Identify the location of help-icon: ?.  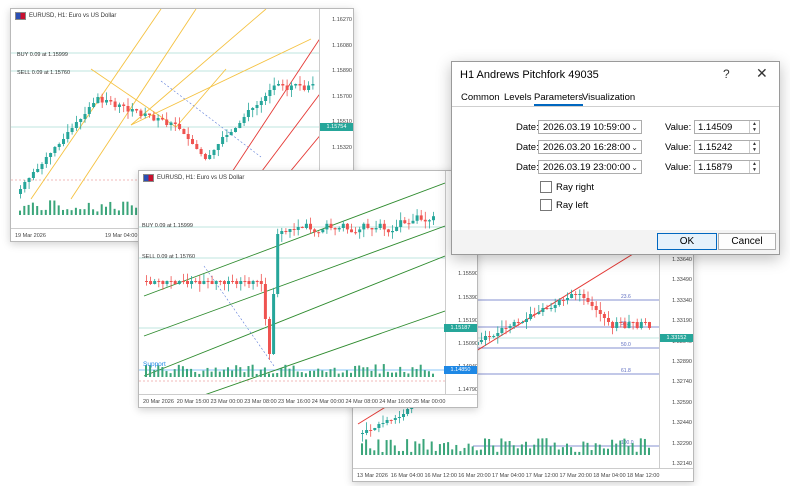
(726, 74).